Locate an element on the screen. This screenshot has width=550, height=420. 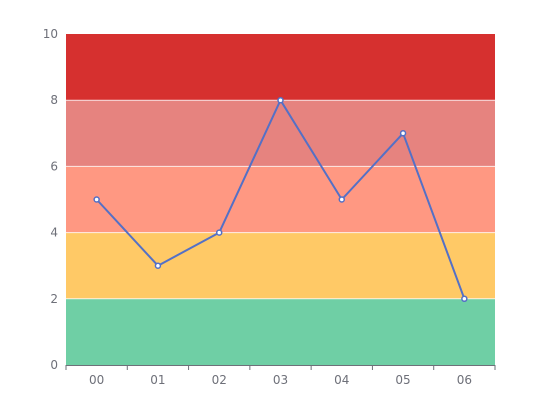
x-tick-label: 02 is located at coordinates (219, 380).